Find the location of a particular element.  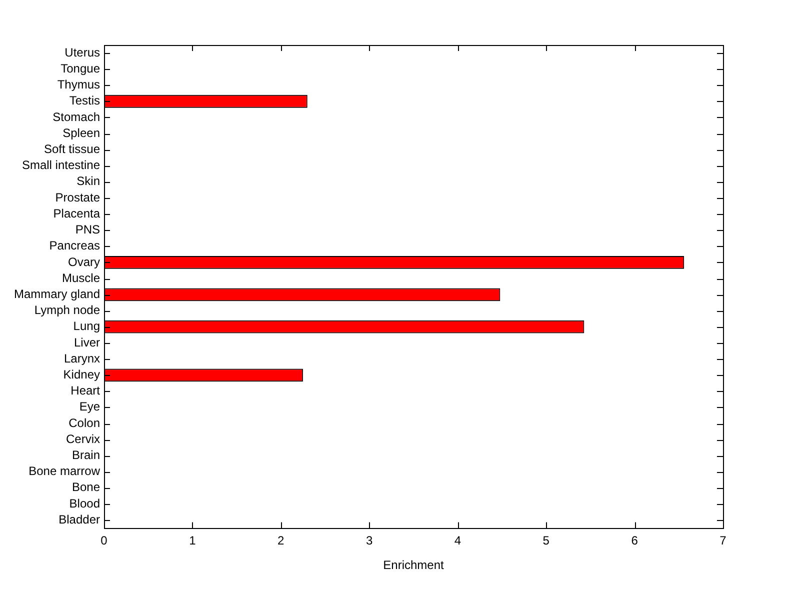

y-tick-label: Cervix is located at coordinates (83, 439).